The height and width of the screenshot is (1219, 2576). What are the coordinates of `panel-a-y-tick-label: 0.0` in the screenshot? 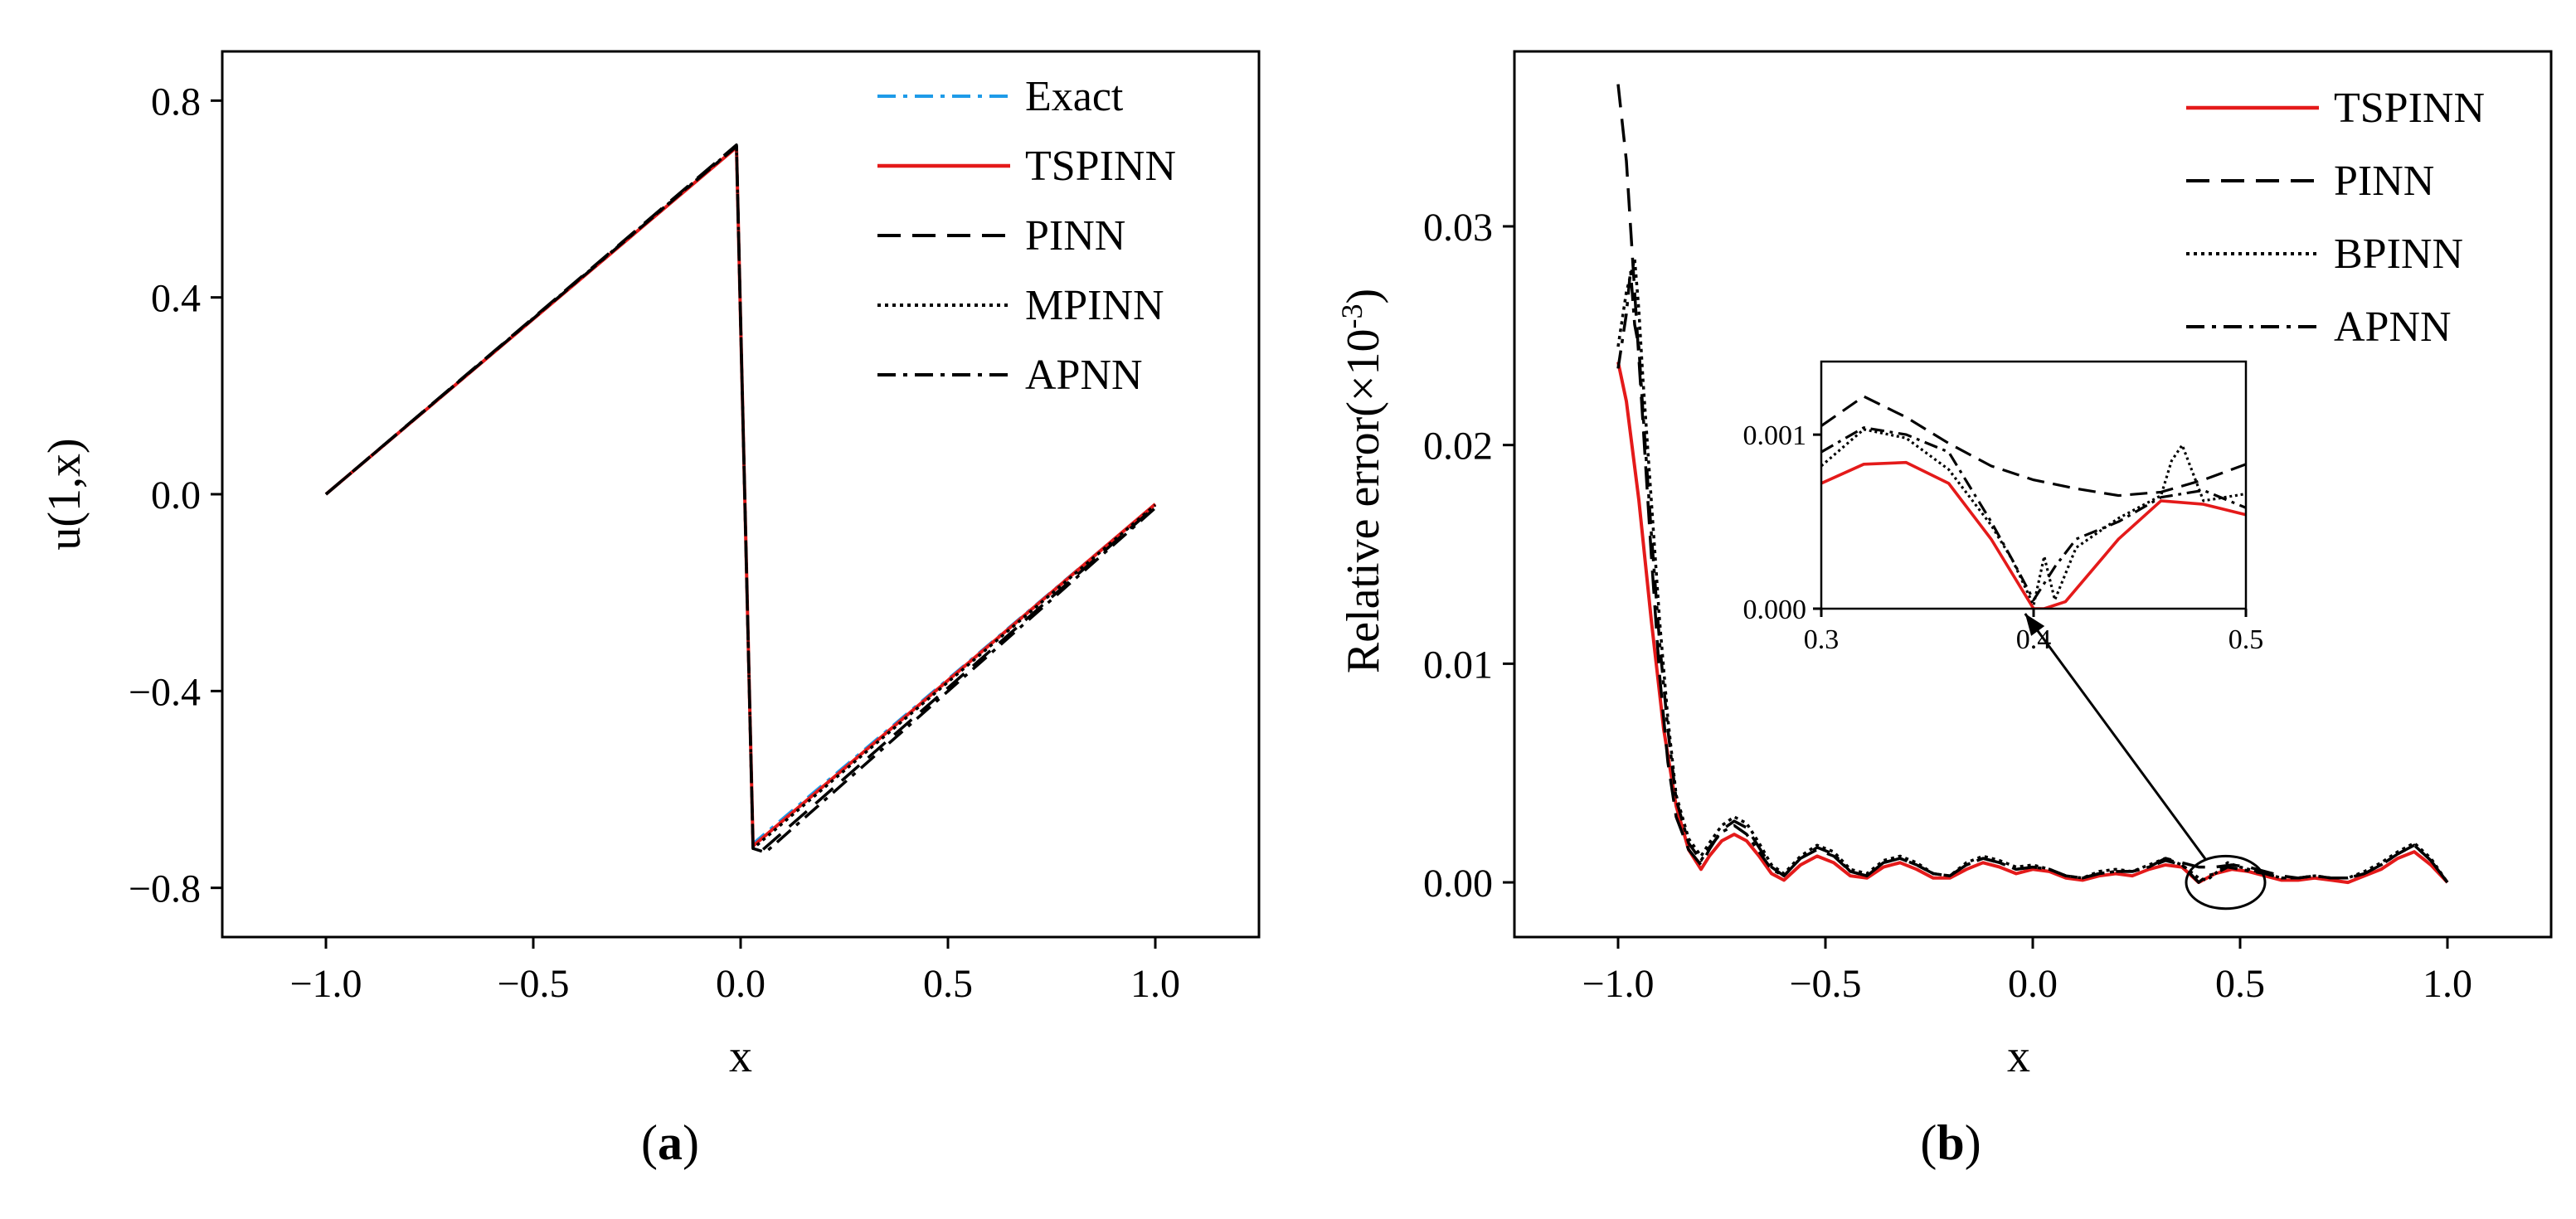 It's located at (176, 495).